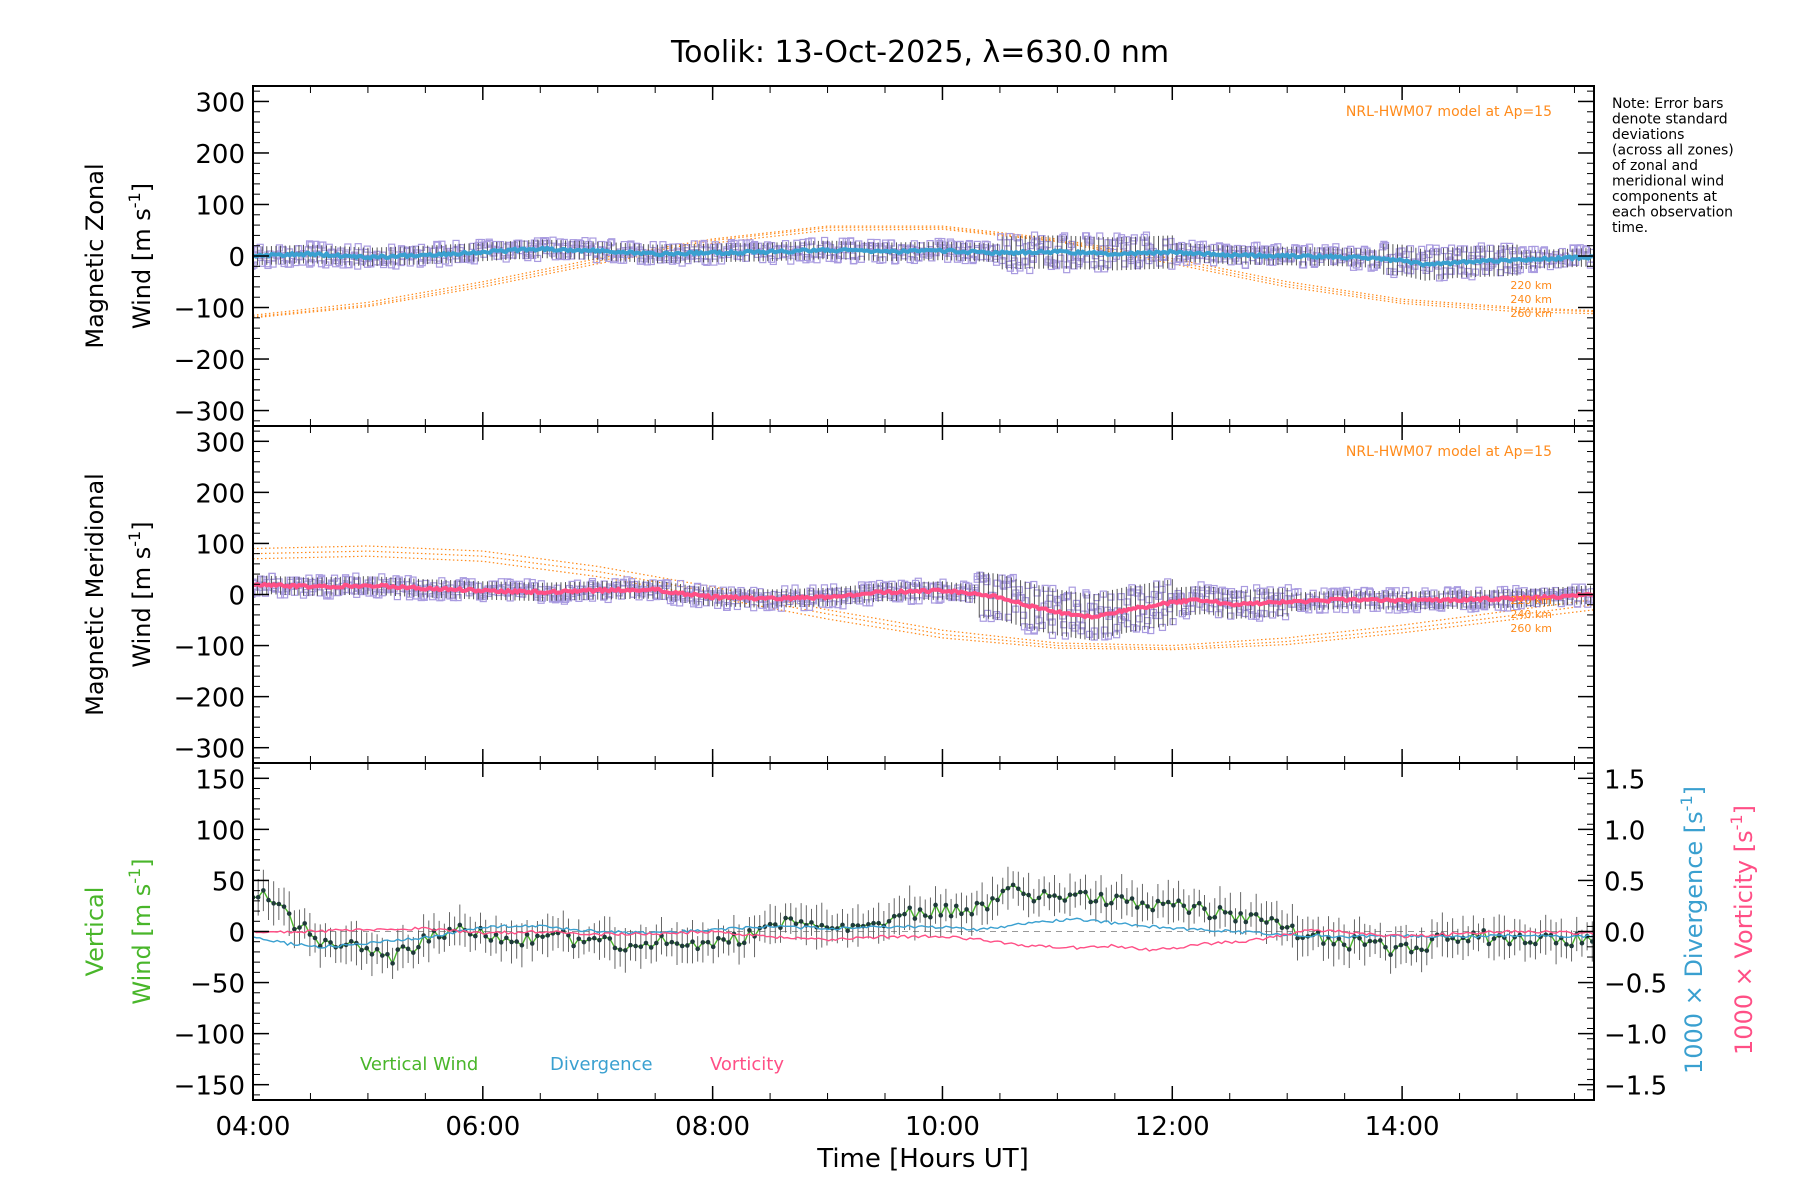  Describe the element at coordinates (923, 925) in the screenshot. I see `vertical-wind-line` at that location.